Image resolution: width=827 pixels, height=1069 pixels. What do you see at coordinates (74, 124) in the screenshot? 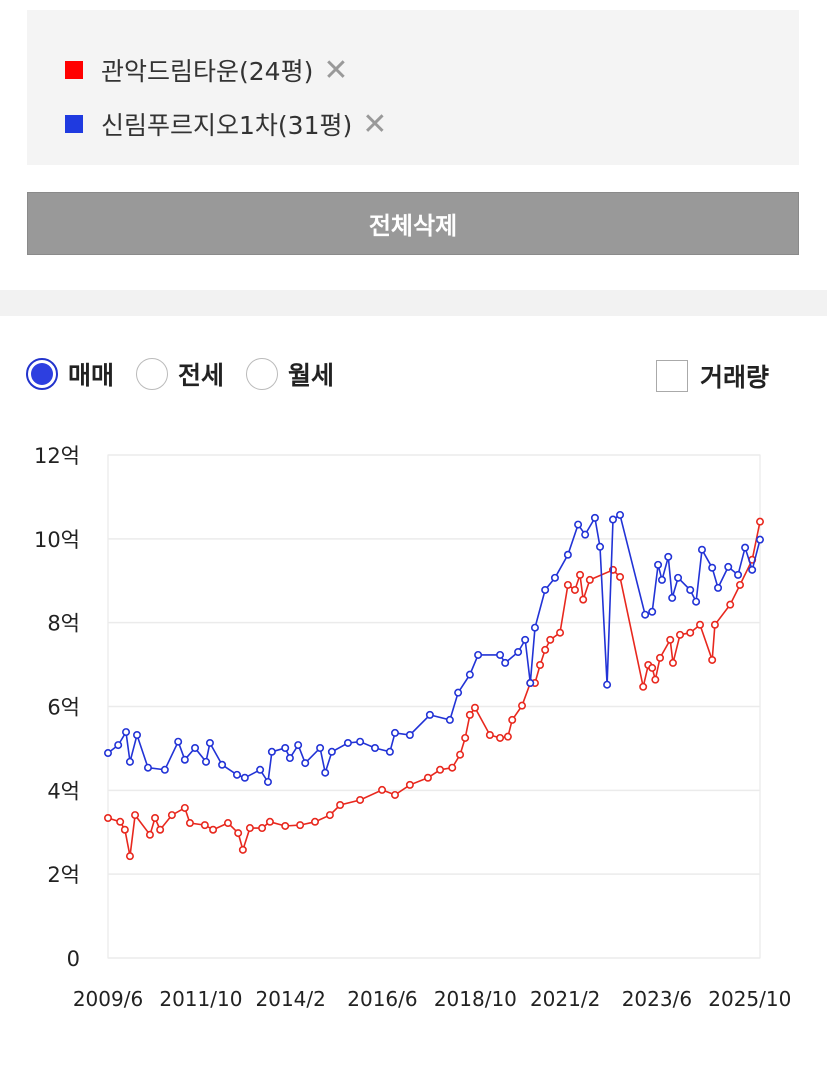
I see `blue-square-icon` at bounding box center [74, 124].